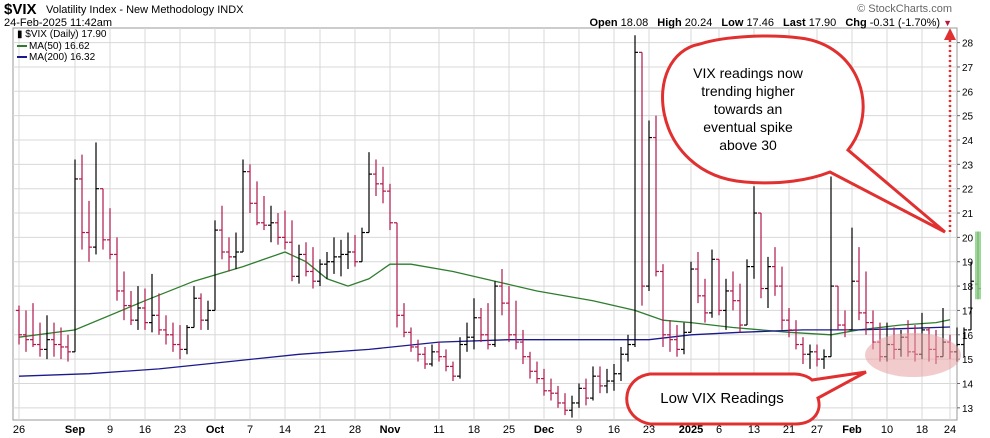  What do you see at coordinates (748, 127) in the screenshot?
I see `top-callout-line-4: eventual spike` at bounding box center [748, 127].